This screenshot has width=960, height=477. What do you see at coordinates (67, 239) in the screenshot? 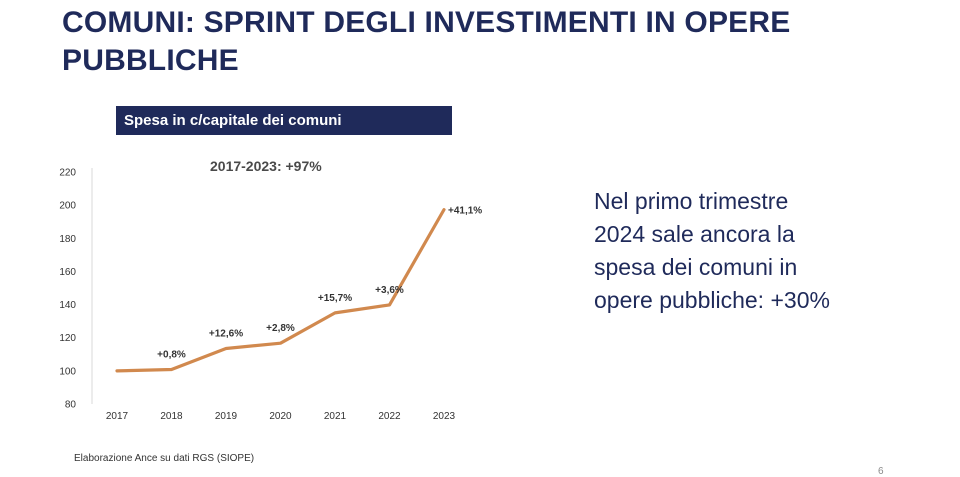
I see `y-tick-label: 180` at bounding box center [67, 239].